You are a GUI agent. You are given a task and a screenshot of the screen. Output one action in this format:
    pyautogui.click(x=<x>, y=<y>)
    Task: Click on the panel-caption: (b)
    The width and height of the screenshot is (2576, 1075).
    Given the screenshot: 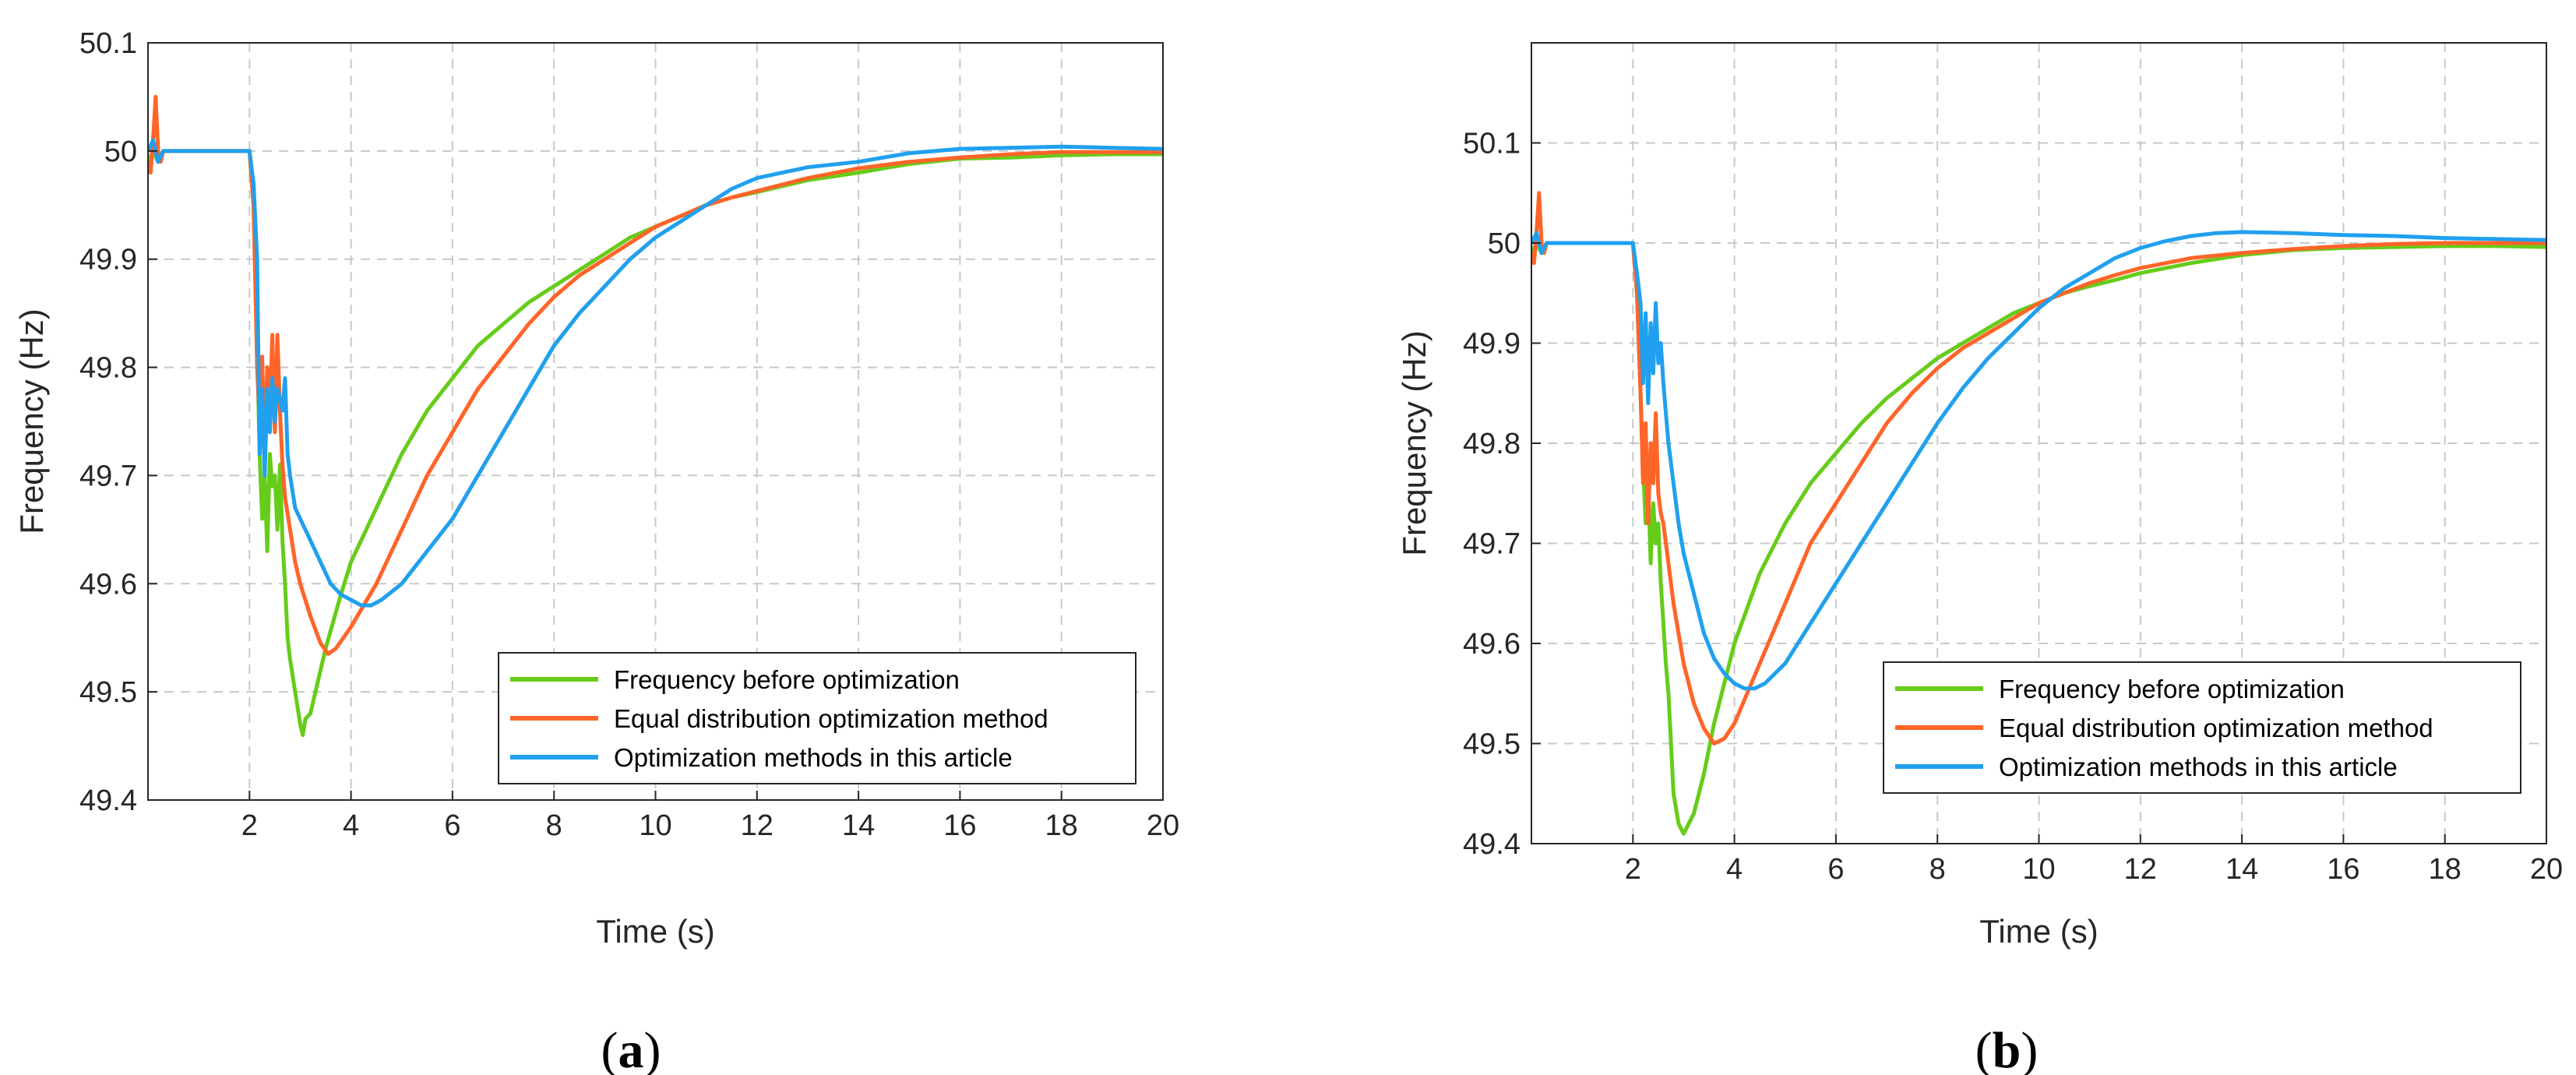 What is the action you would take?
    pyautogui.click(x=2007, y=1048)
    